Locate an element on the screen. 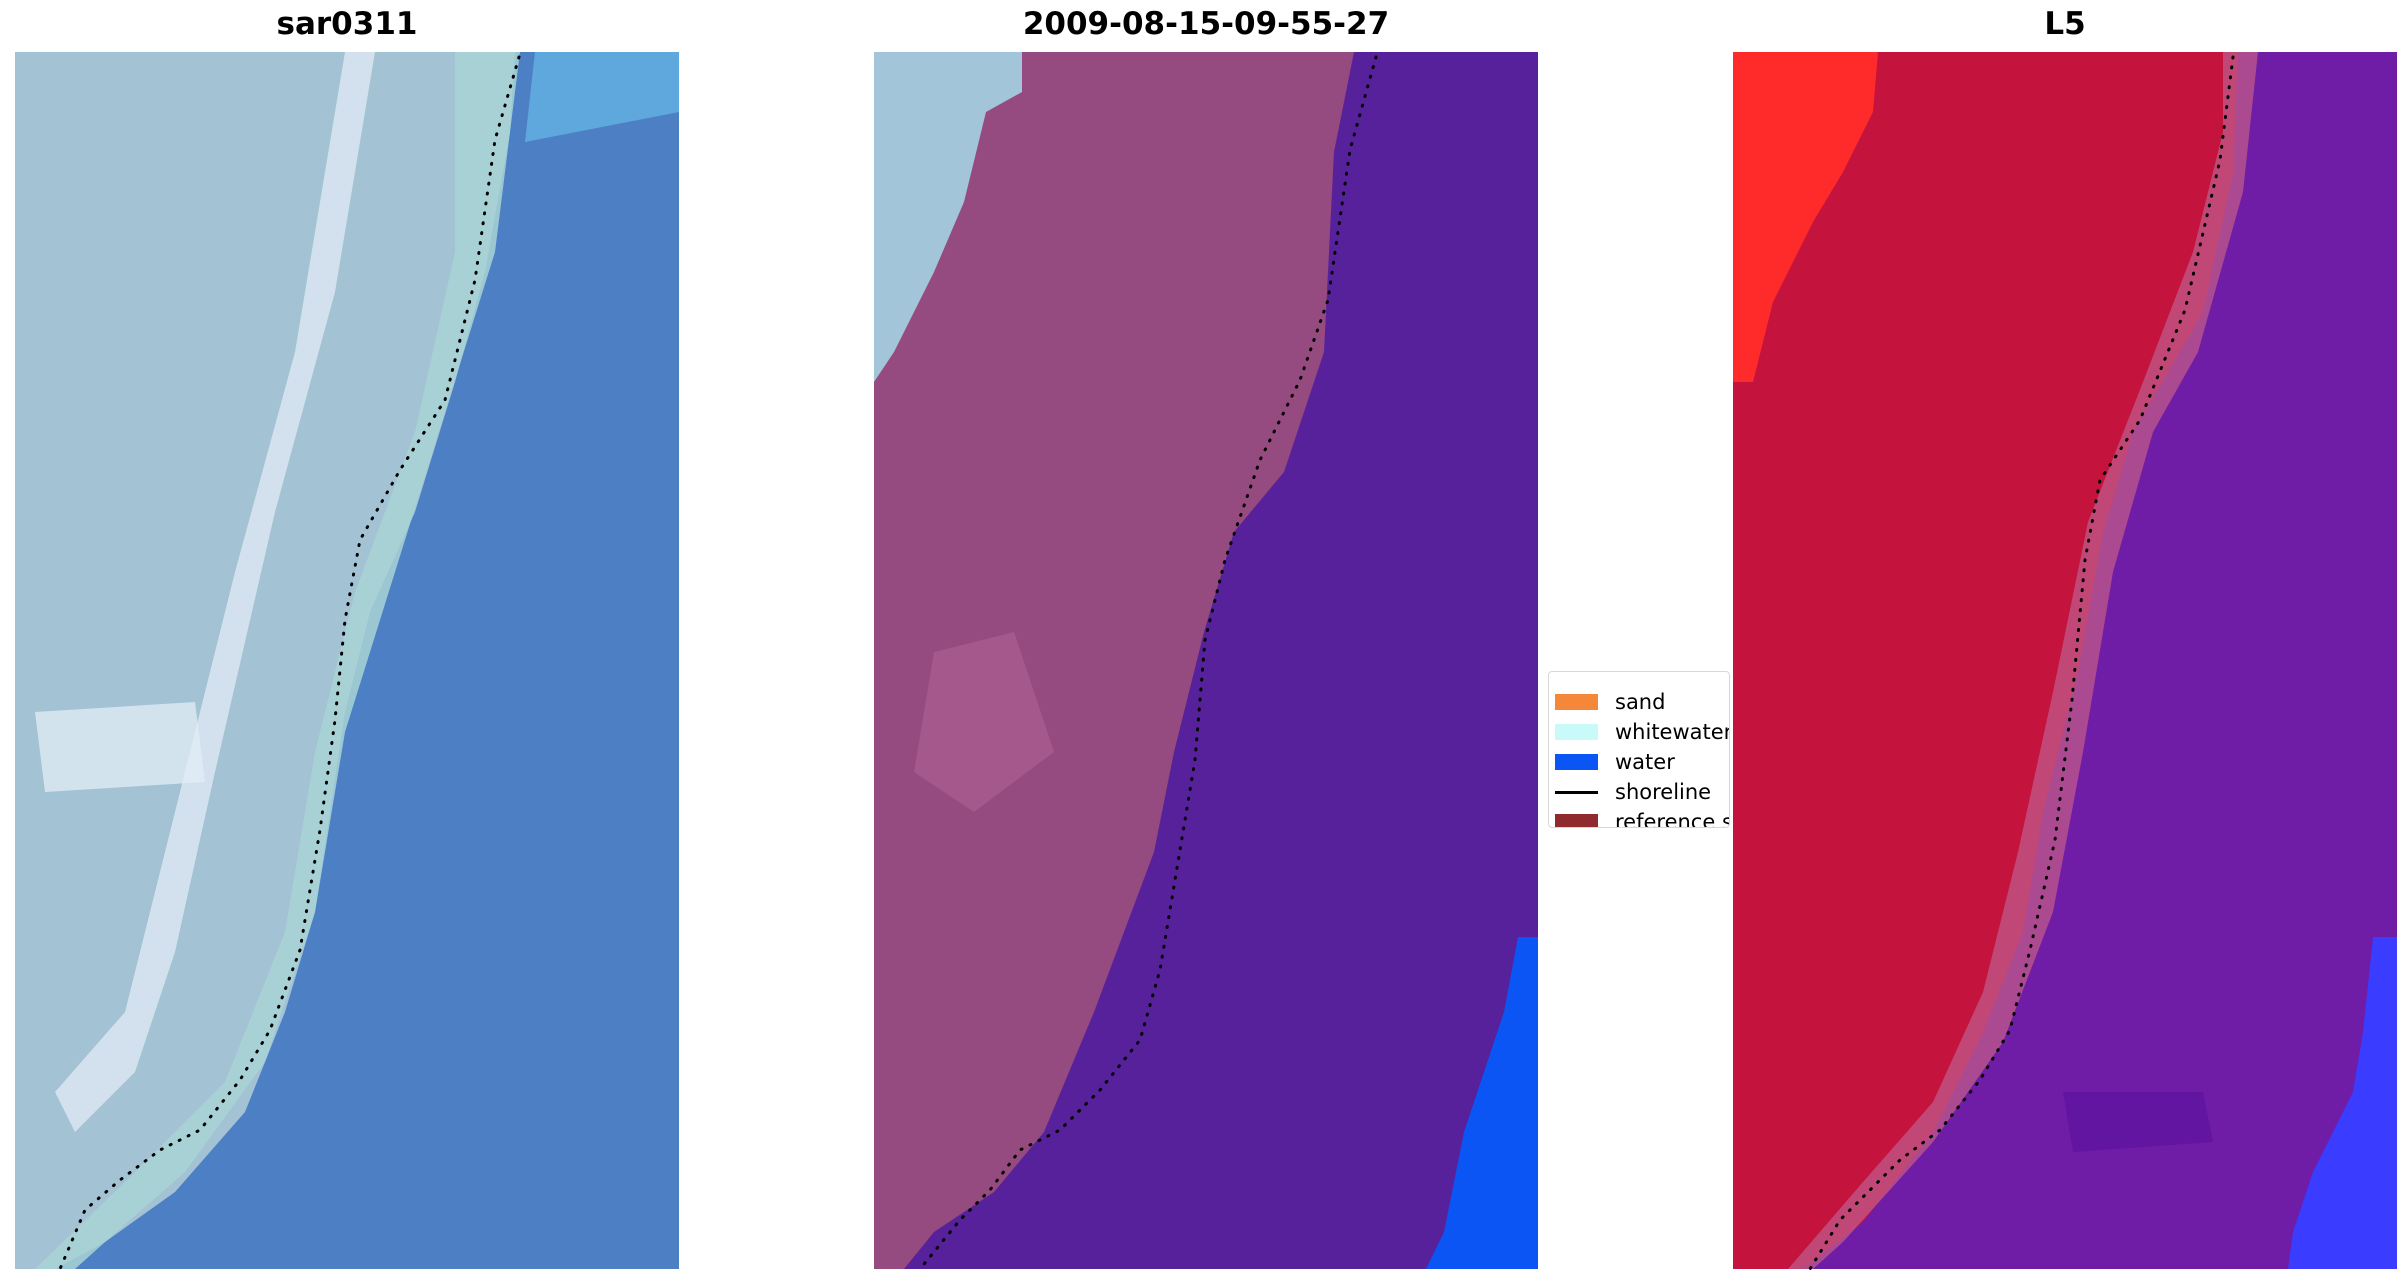  index-dark-purple-patch is located at coordinates (2138, 1122).